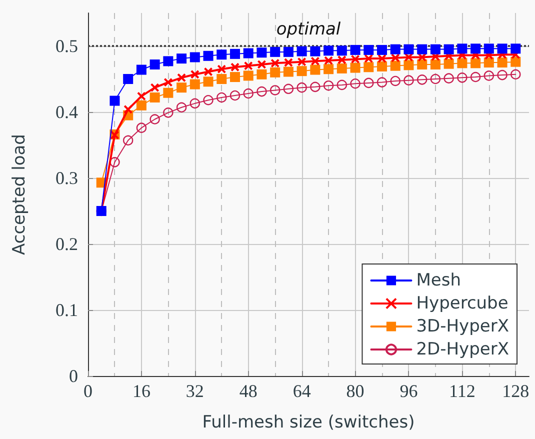 This screenshot has height=439, width=535. What do you see at coordinates (462, 304) in the screenshot?
I see `legend-label: Hypercube` at bounding box center [462, 304].